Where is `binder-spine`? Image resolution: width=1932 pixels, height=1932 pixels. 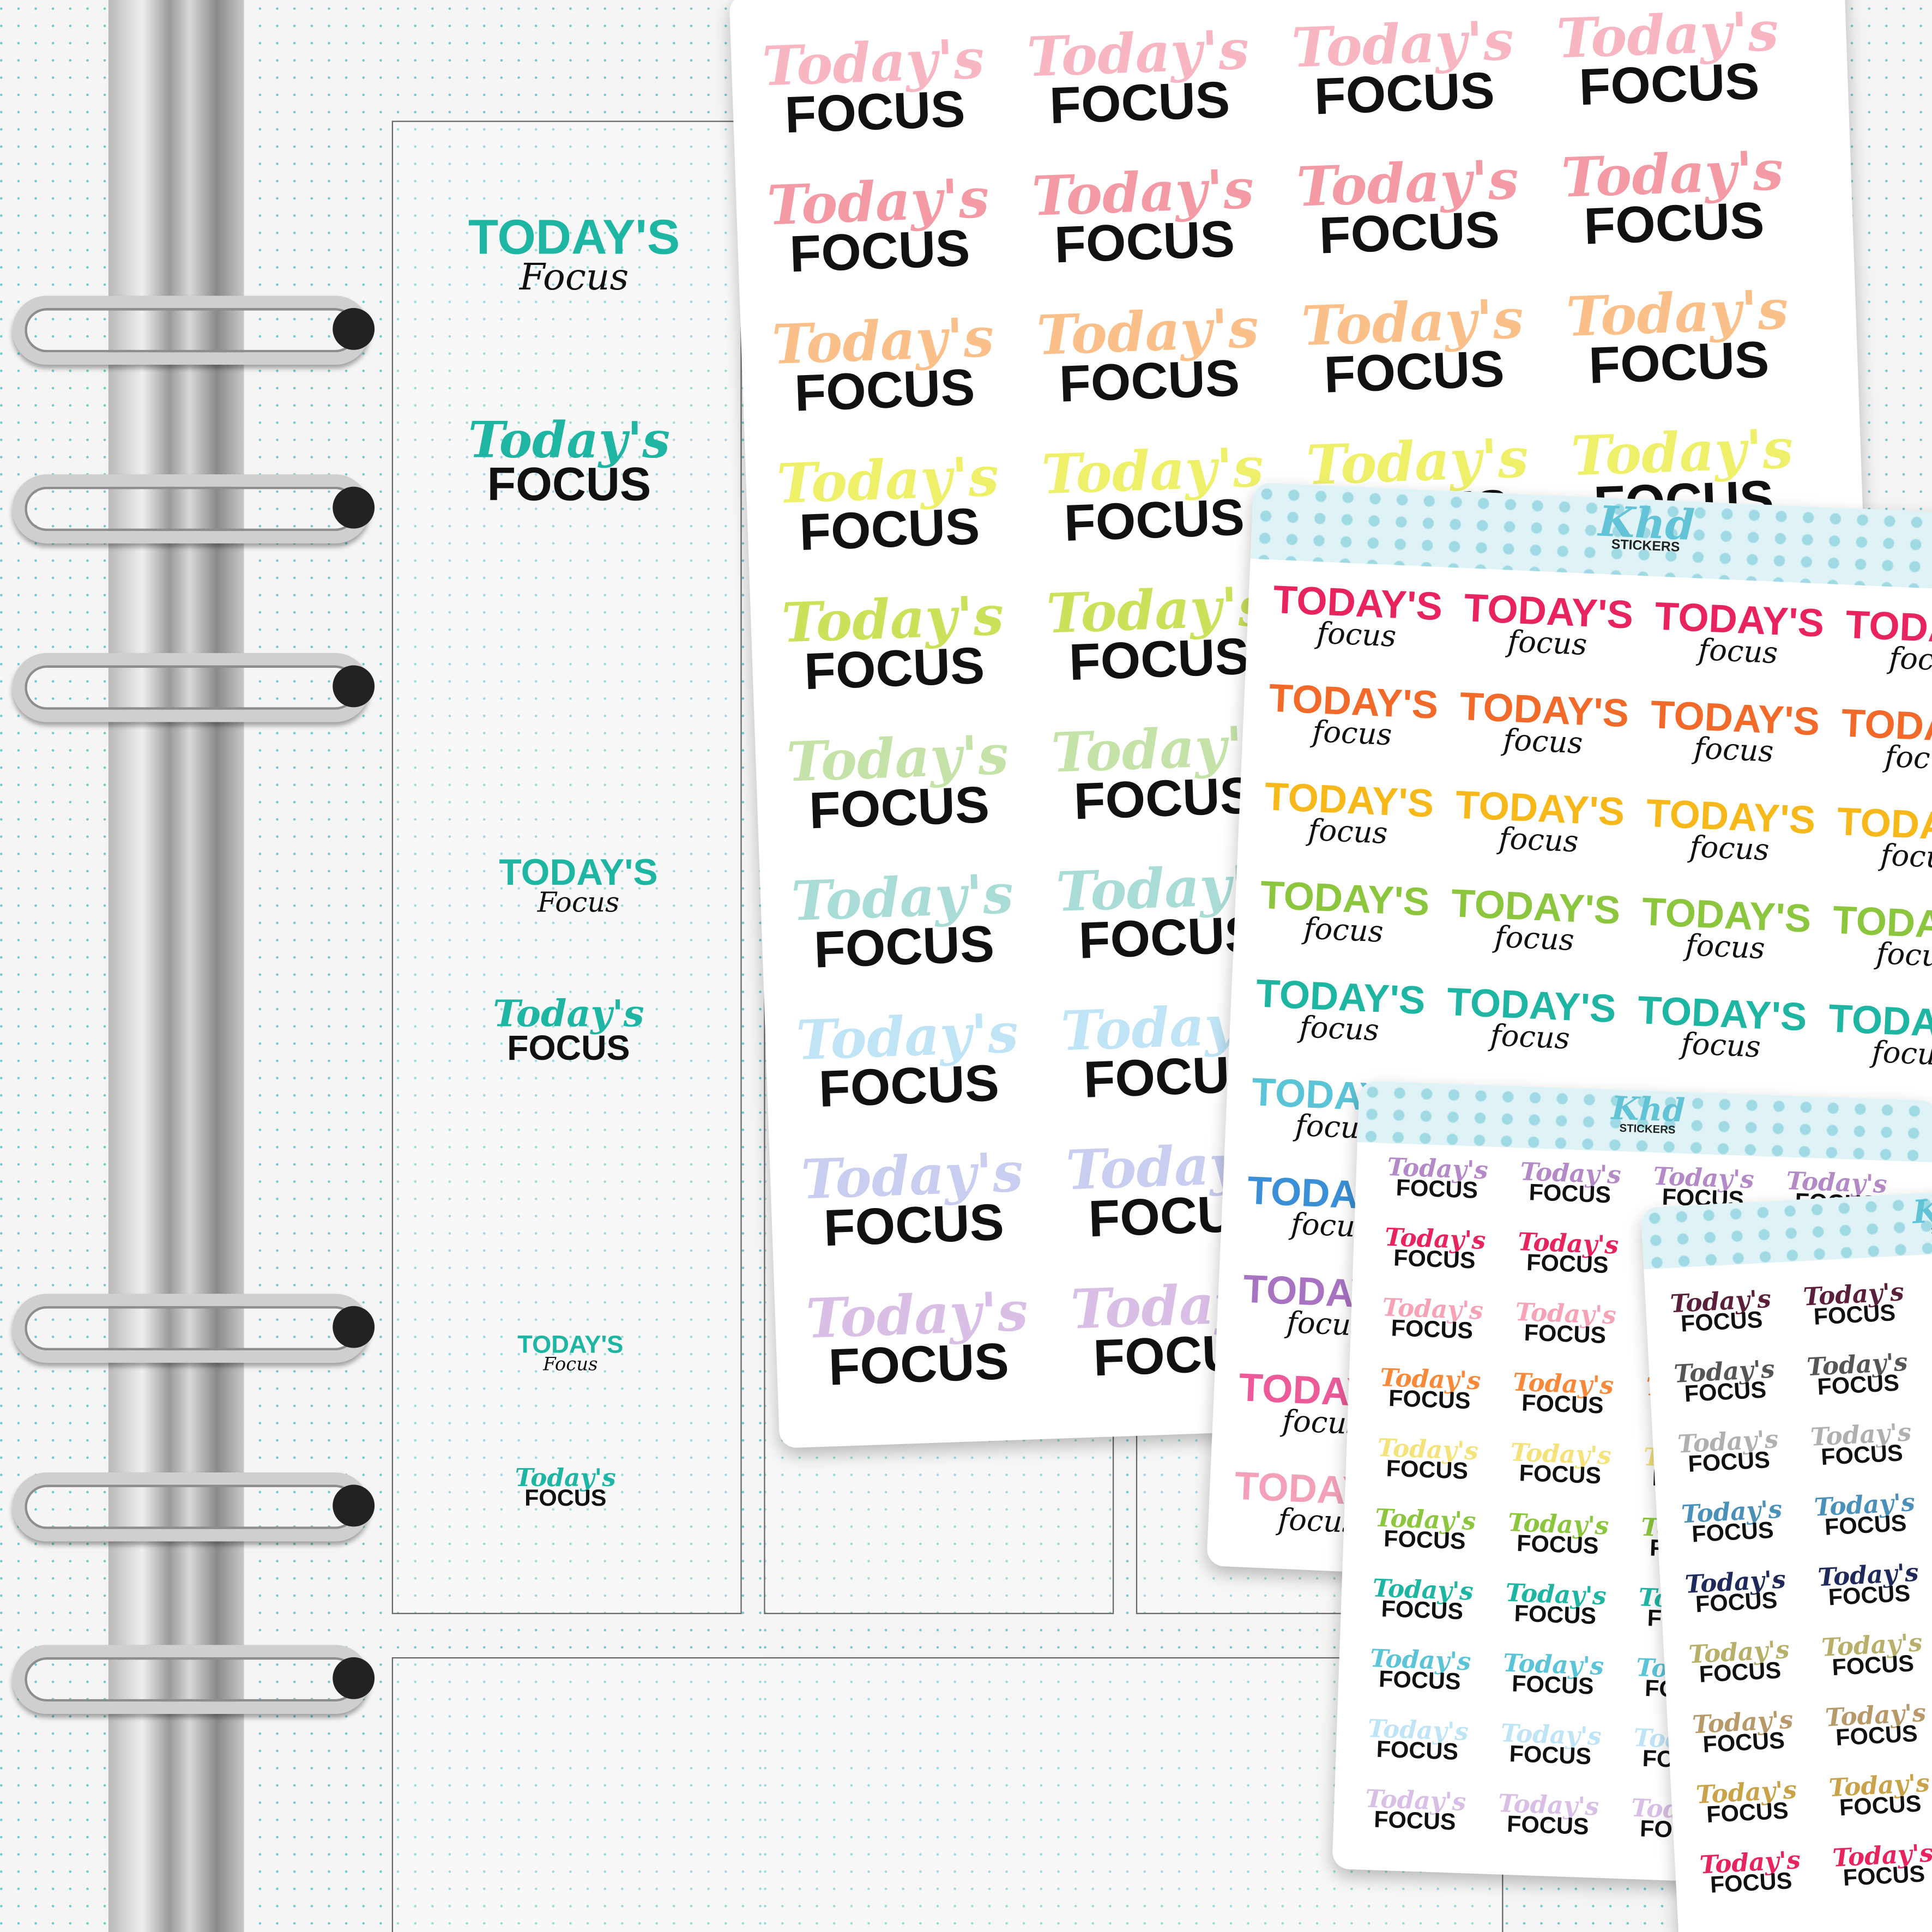 binder-spine is located at coordinates (176, 966).